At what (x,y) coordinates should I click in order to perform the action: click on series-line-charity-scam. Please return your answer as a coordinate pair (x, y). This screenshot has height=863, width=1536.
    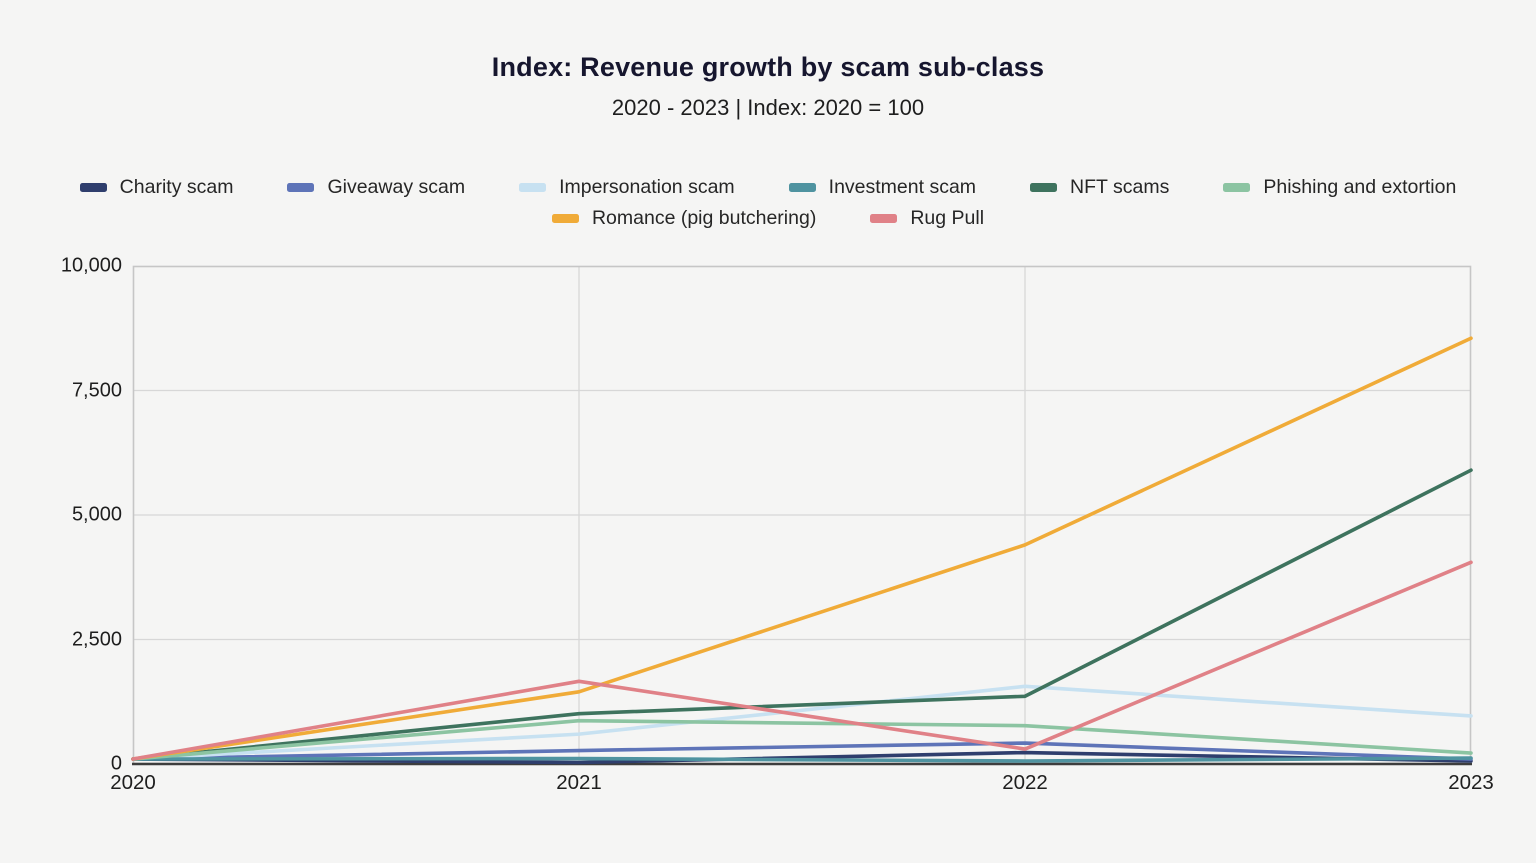
    Looking at the image, I should click on (802, 757).